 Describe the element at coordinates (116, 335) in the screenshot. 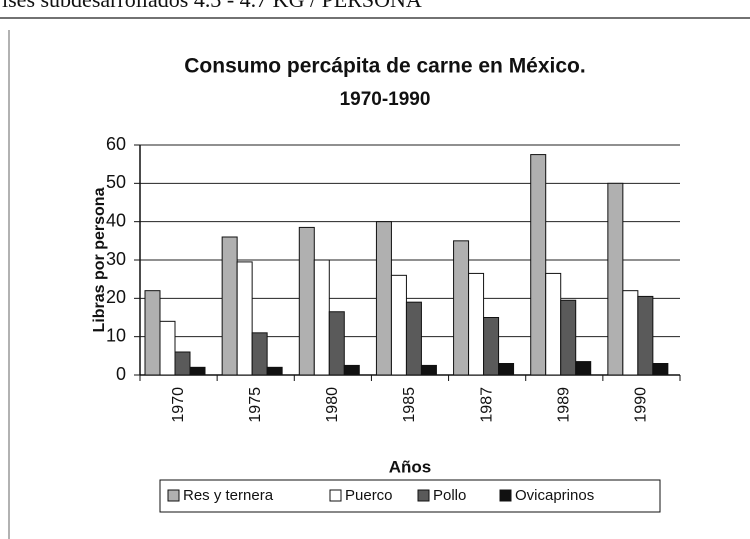

I see `y-tick-label: 10` at that location.